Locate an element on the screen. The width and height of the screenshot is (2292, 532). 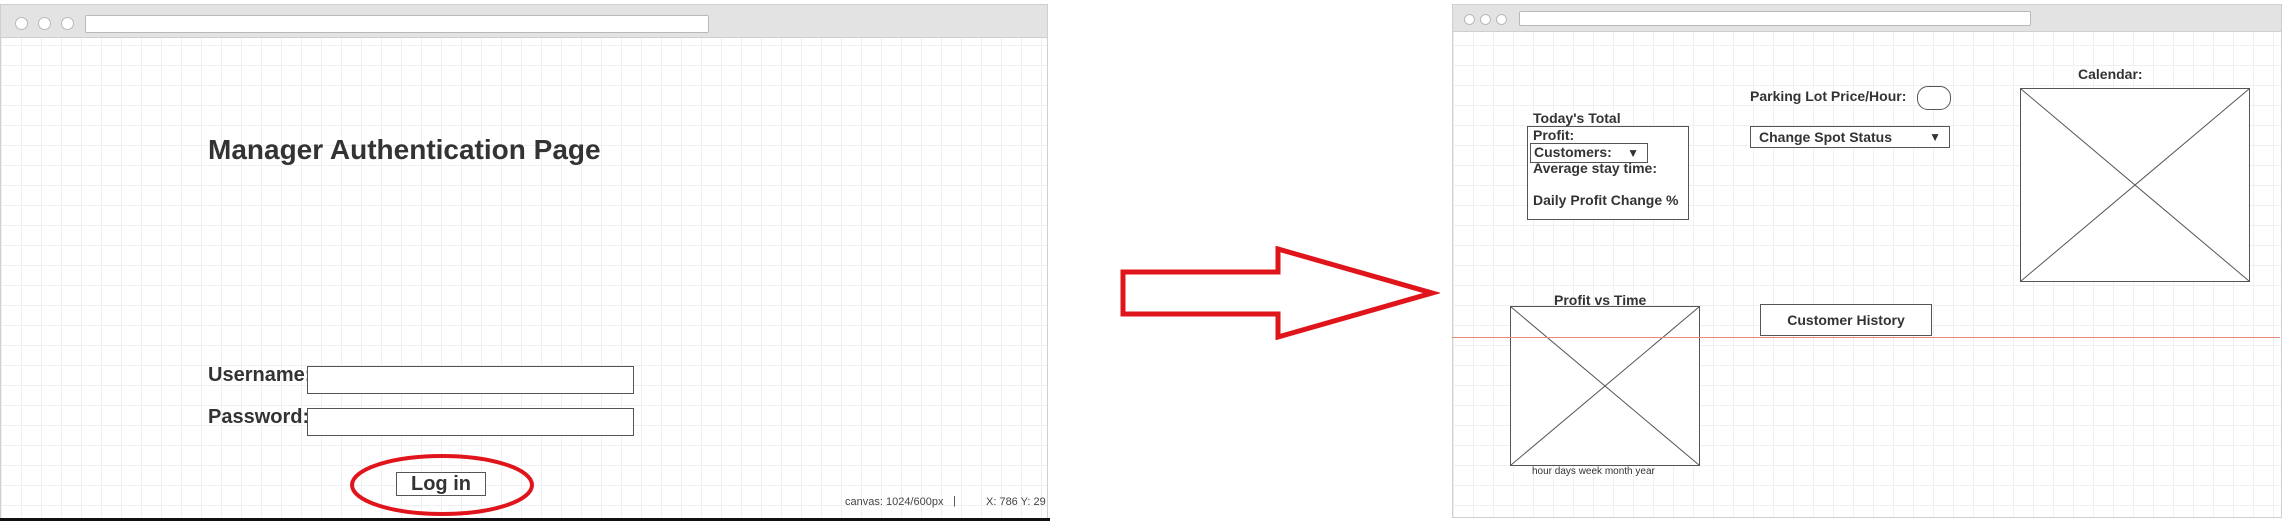
status-coords: X: 786 Y: 29 is located at coordinates (1016, 502).